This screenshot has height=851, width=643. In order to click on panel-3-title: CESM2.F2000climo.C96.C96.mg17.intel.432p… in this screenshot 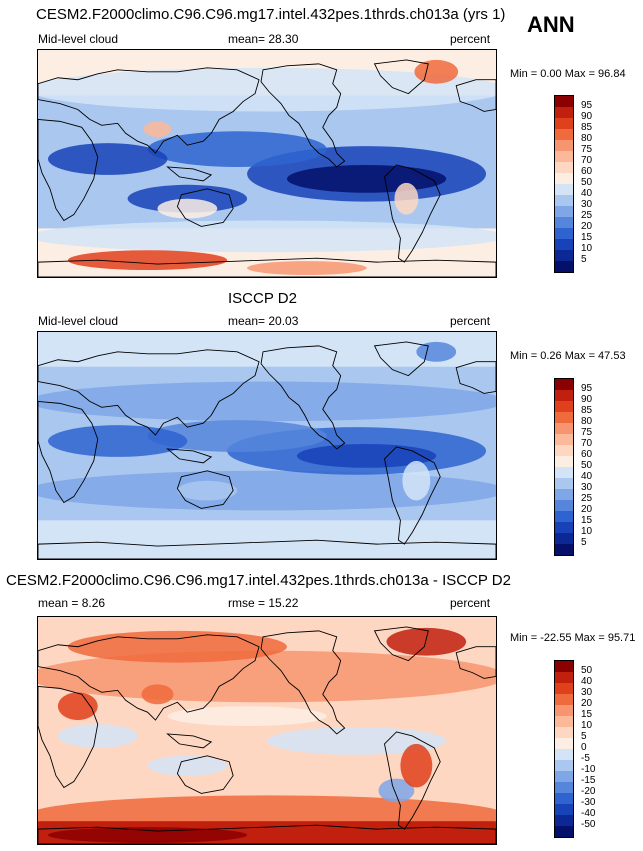, I will do `click(258, 580)`.